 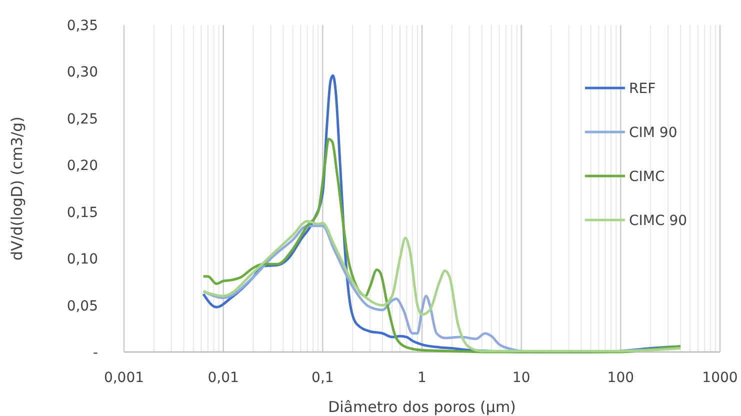 I want to click on y-tick-label: 0,10, so click(x=82, y=260).